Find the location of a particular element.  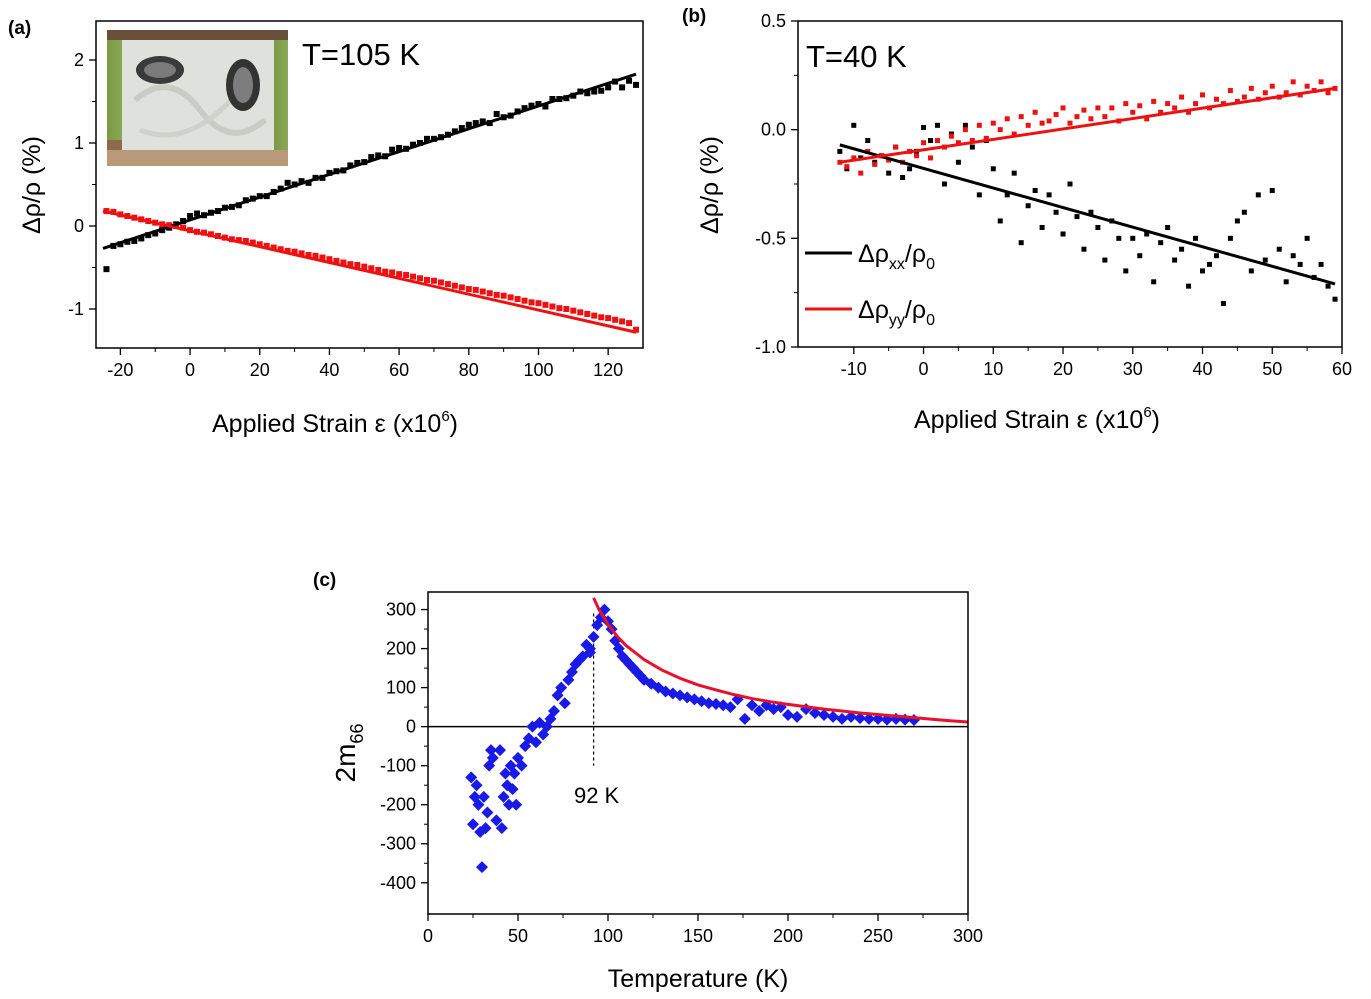

x-tick-label: 30 is located at coordinates (1133, 369).